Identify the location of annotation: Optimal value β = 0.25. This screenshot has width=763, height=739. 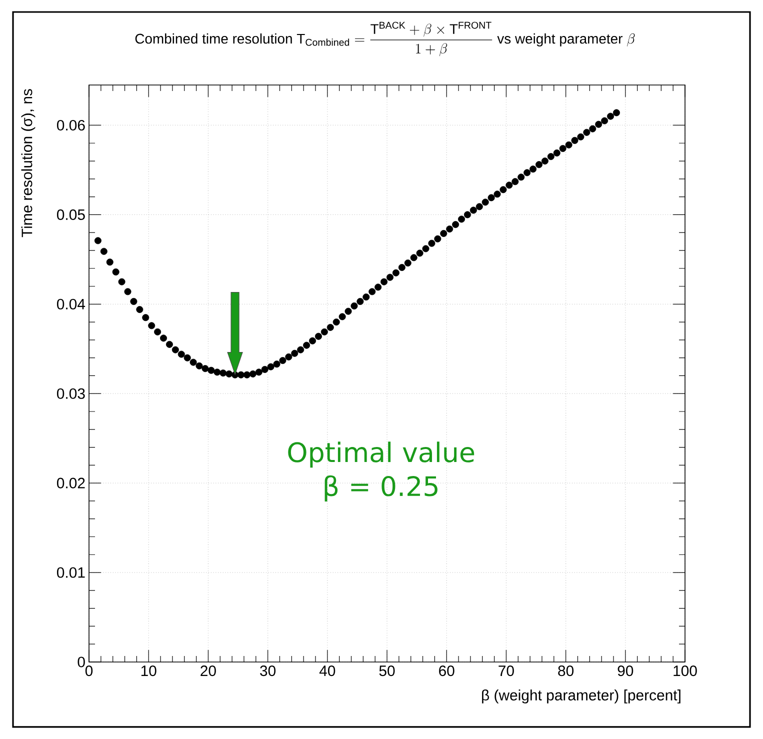
(381, 472).